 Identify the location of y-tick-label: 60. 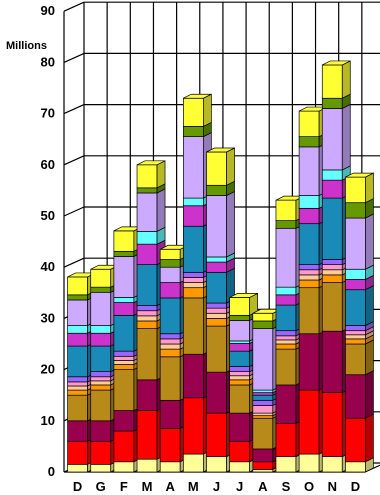
(48, 164).